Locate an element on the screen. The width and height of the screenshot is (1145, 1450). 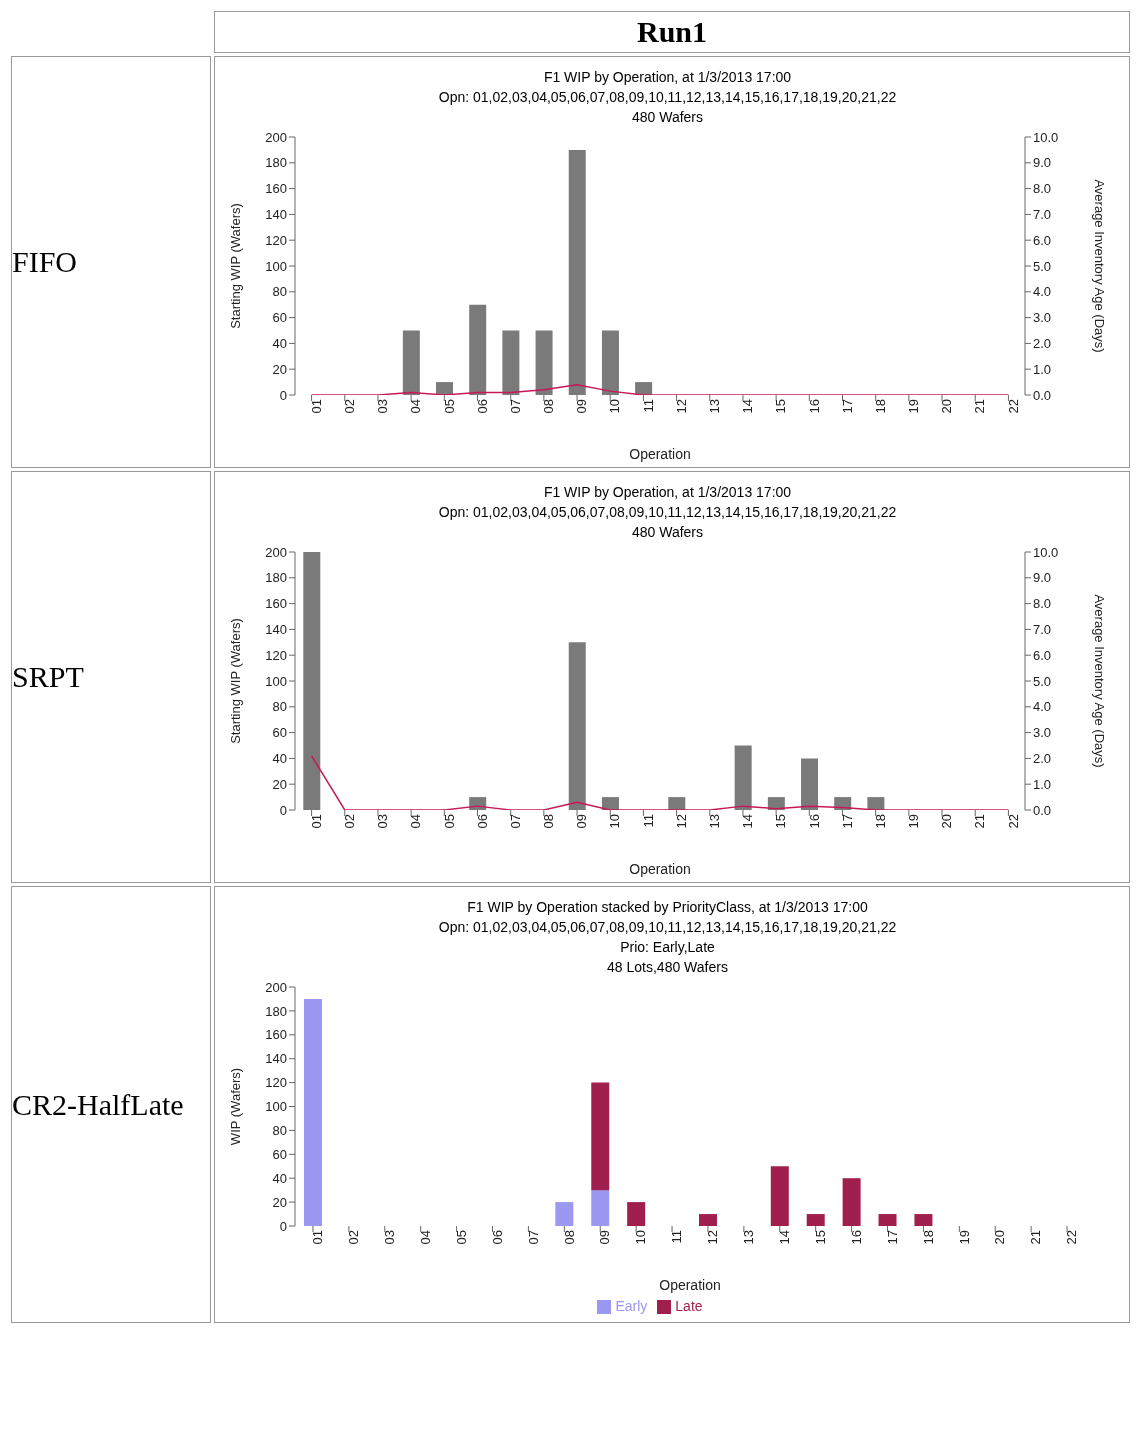
text: SRPT is located at coordinates (111, 677).